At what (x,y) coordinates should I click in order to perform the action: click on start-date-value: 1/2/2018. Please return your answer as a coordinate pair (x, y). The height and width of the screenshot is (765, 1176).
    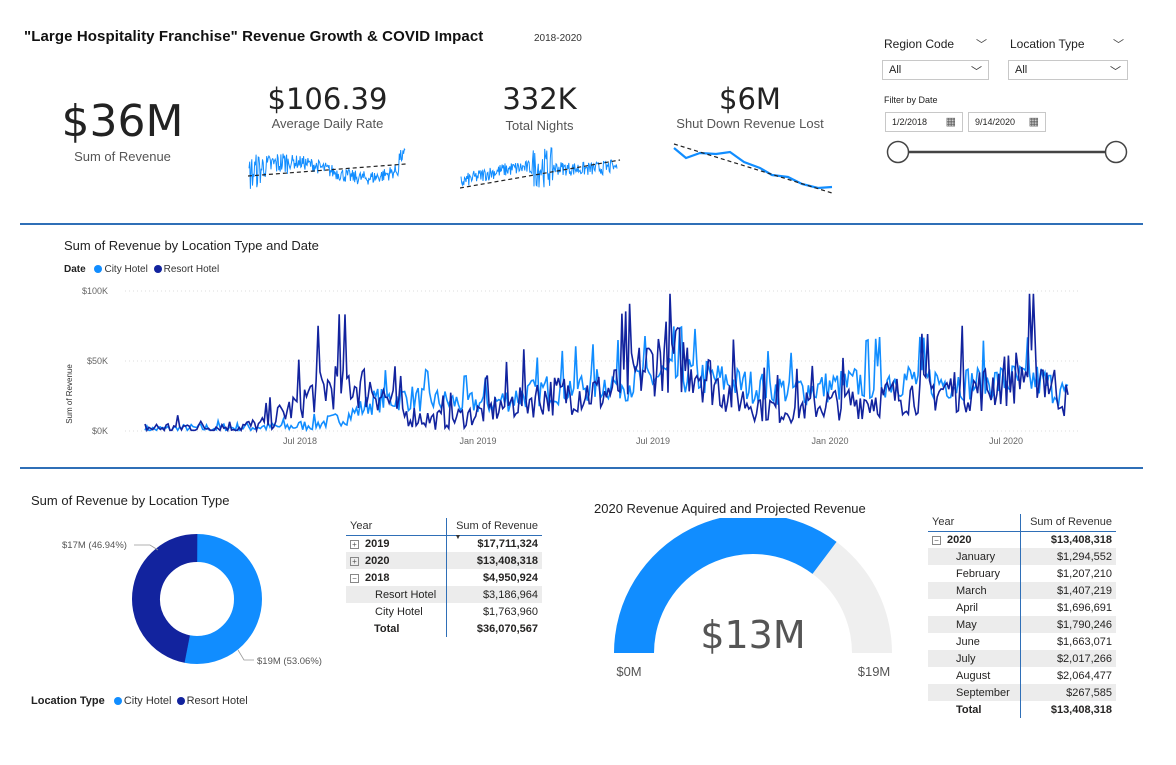
    Looking at the image, I should click on (910, 122).